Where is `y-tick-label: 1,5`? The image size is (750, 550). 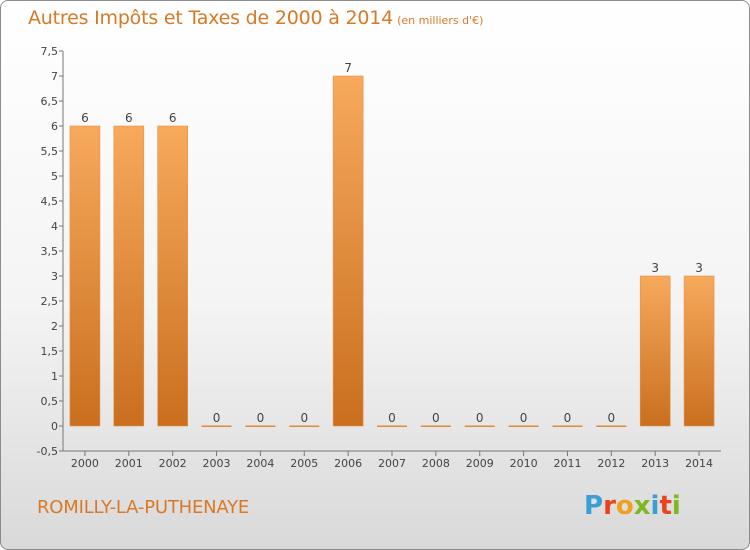
y-tick-label: 1,5 is located at coordinates (50, 351).